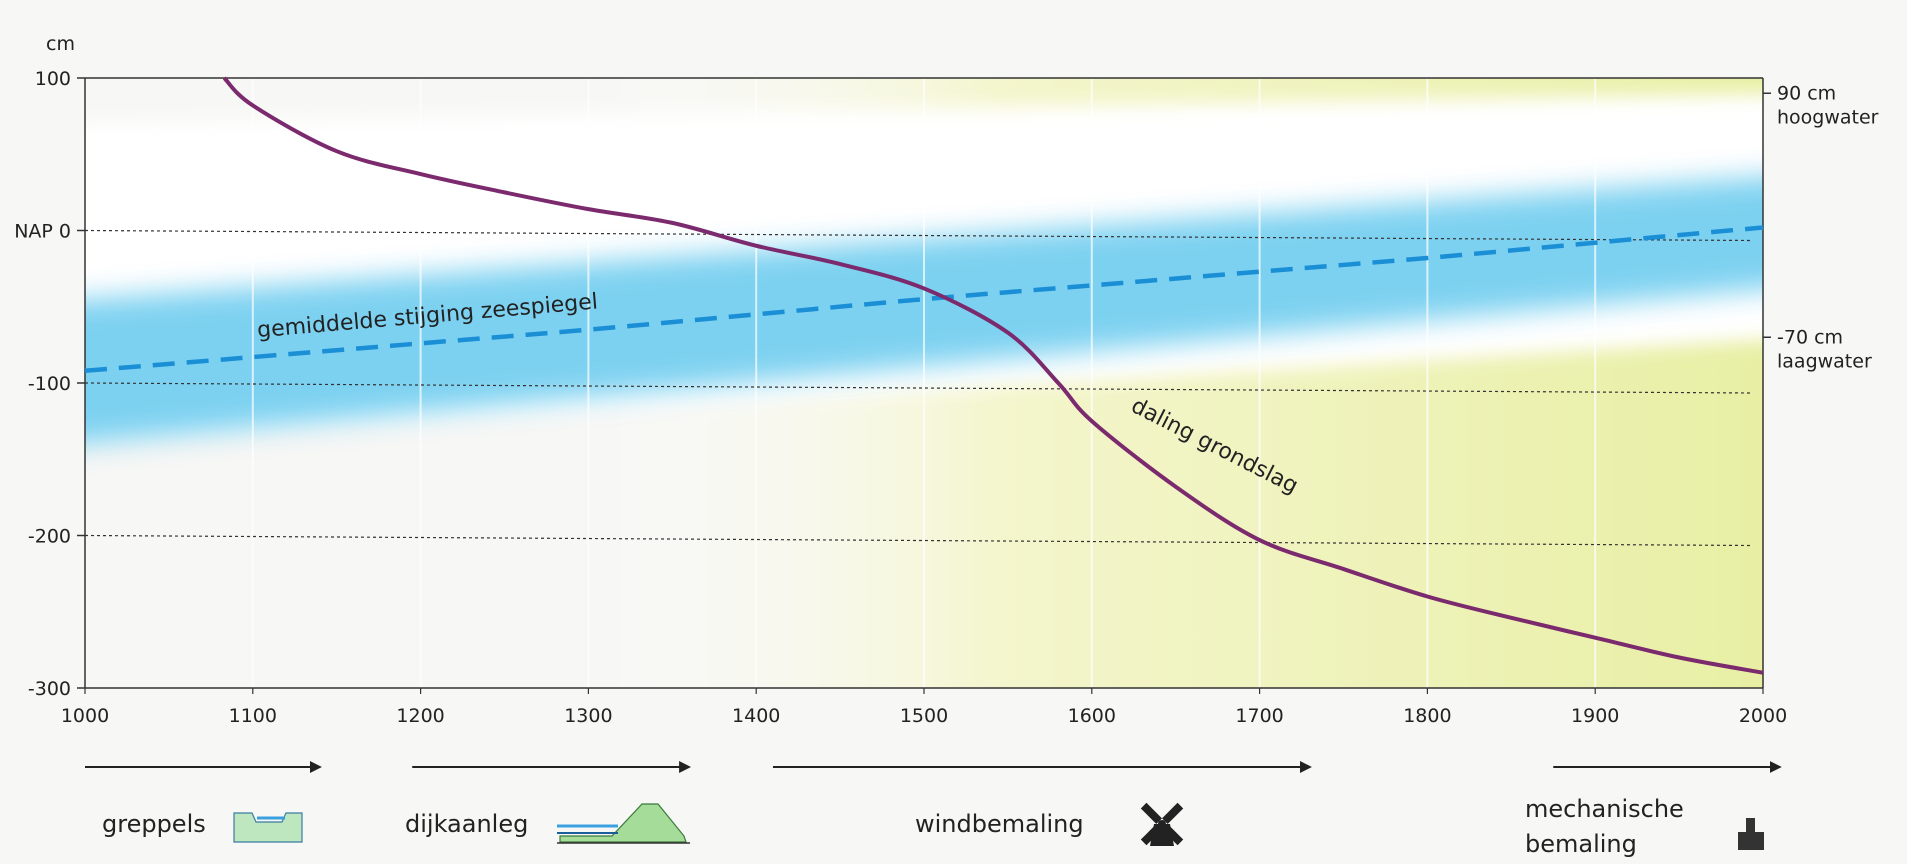 The image size is (1907, 864). Describe the element at coordinates (253, 716) in the screenshot. I see `x-tick-label: 1100` at that location.